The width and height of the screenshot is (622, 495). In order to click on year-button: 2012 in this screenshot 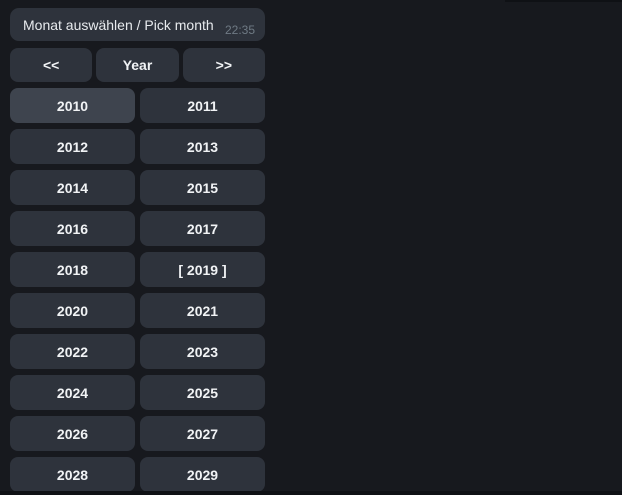, I will do `click(72, 146)`.